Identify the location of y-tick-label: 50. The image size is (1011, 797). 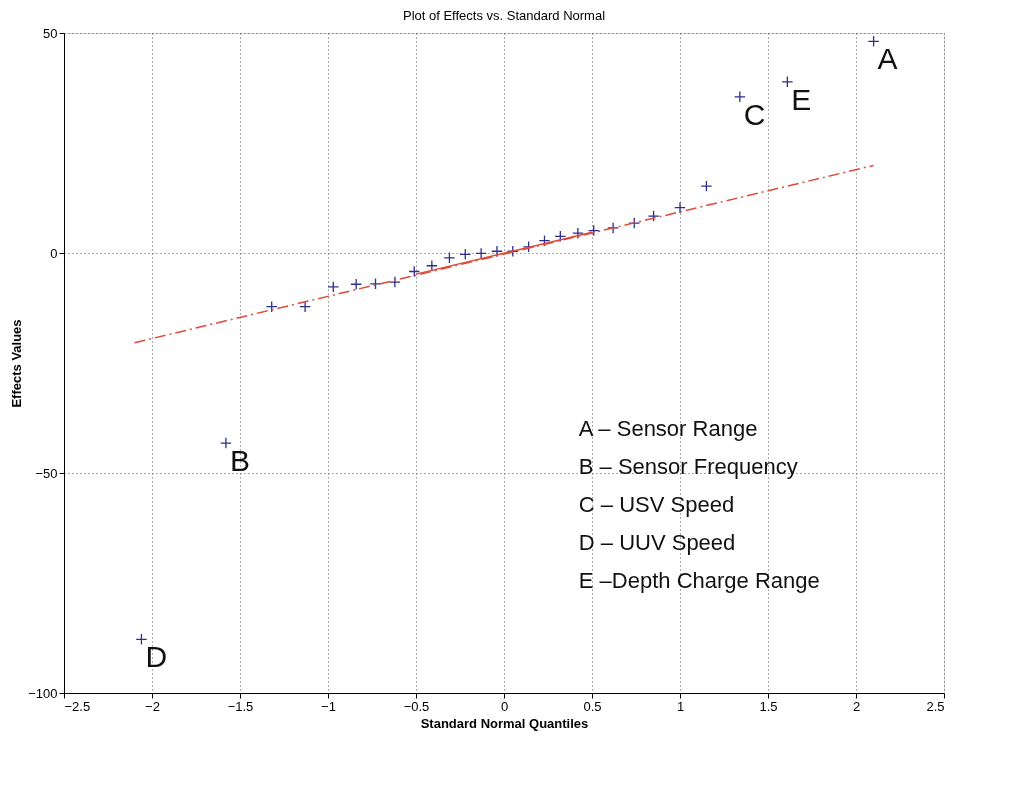
(50, 33).